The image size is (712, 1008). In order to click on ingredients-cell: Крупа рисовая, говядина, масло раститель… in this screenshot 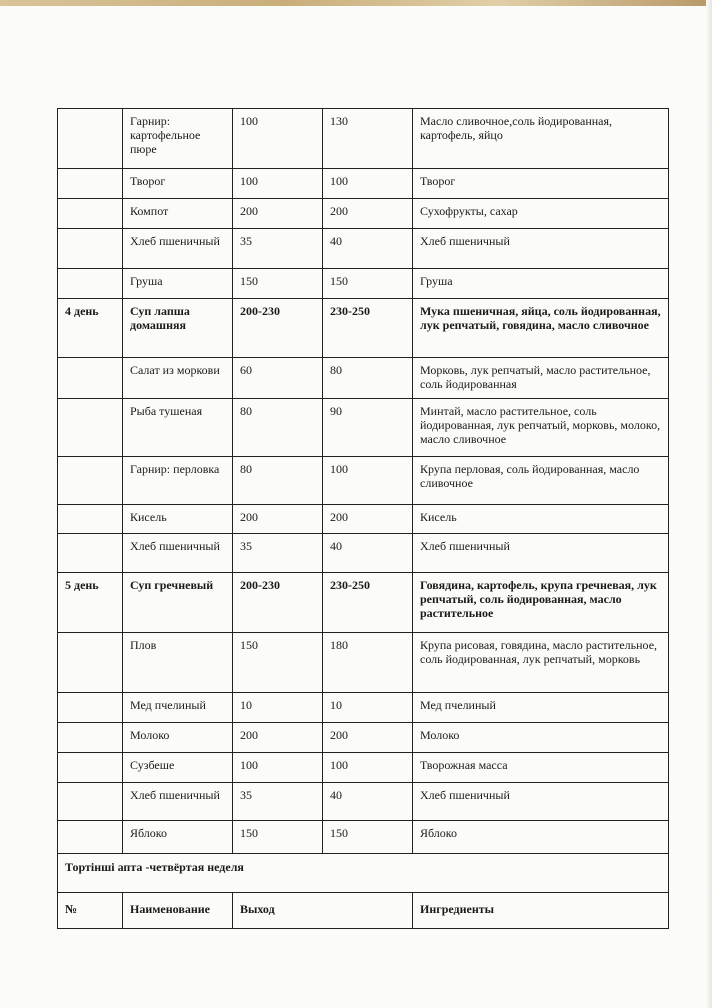, I will do `click(540, 662)`.